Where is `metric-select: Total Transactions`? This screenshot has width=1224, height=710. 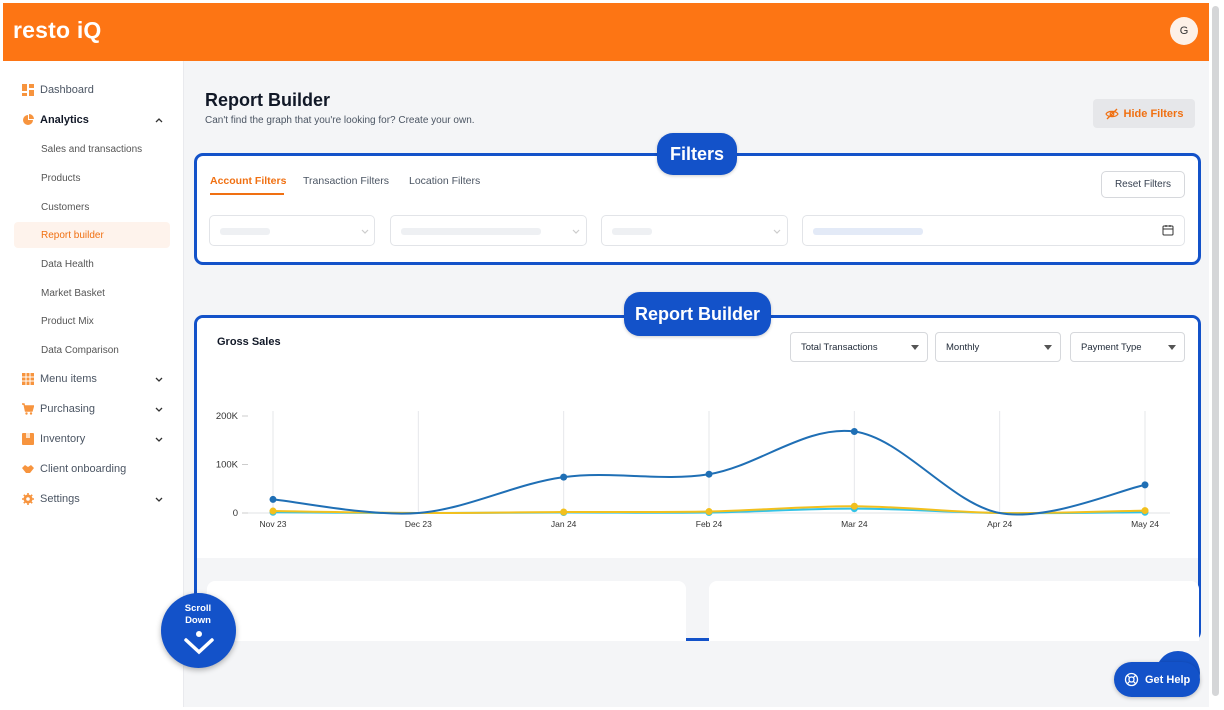 metric-select: Total Transactions is located at coordinates (859, 347).